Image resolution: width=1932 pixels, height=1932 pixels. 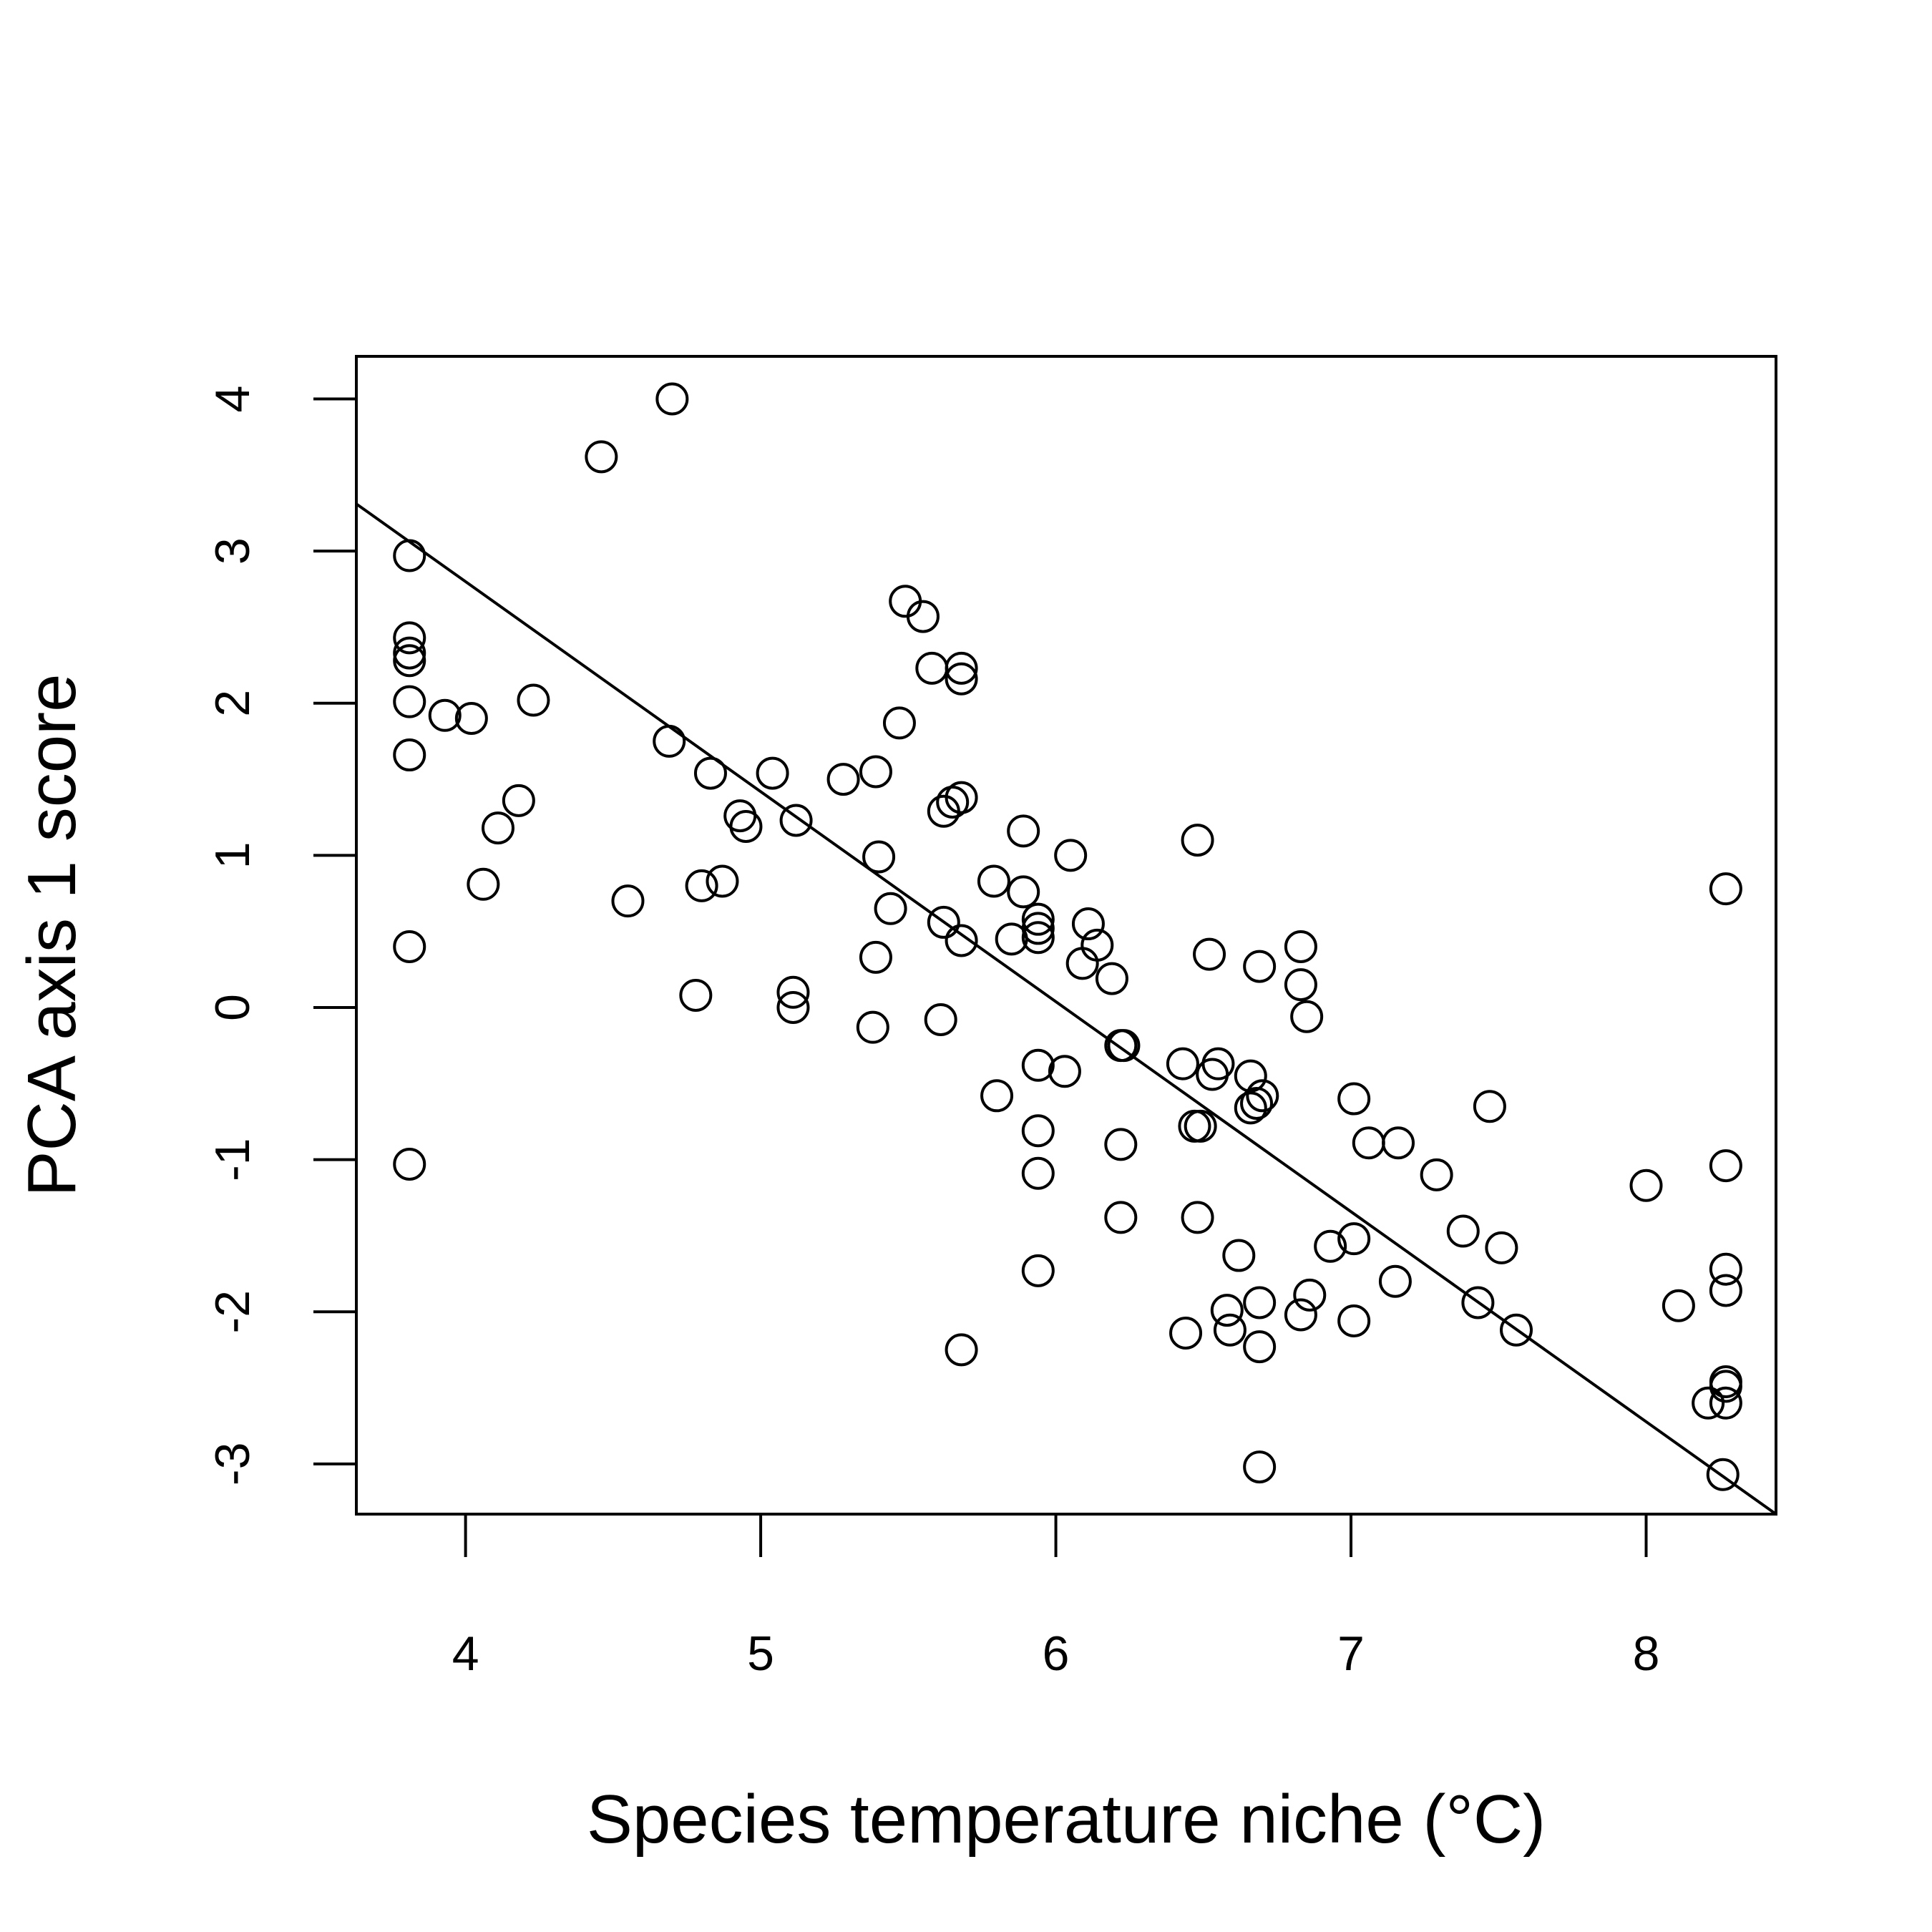 What do you see at coordinates (1066, 1819) in the screenshot?
I see `x-axis-title: Species temperature niche (°C)` at bounding box center [1066, 1819].